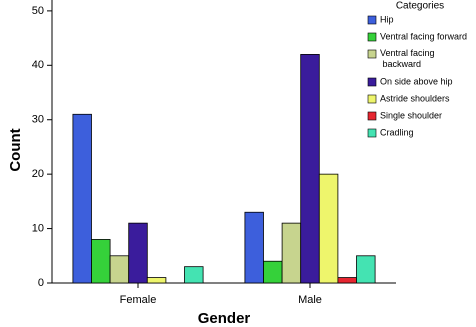 The width and height of the screenshot is (476, 327). I want to click on y-tick-label: 10, so click(38, 228).